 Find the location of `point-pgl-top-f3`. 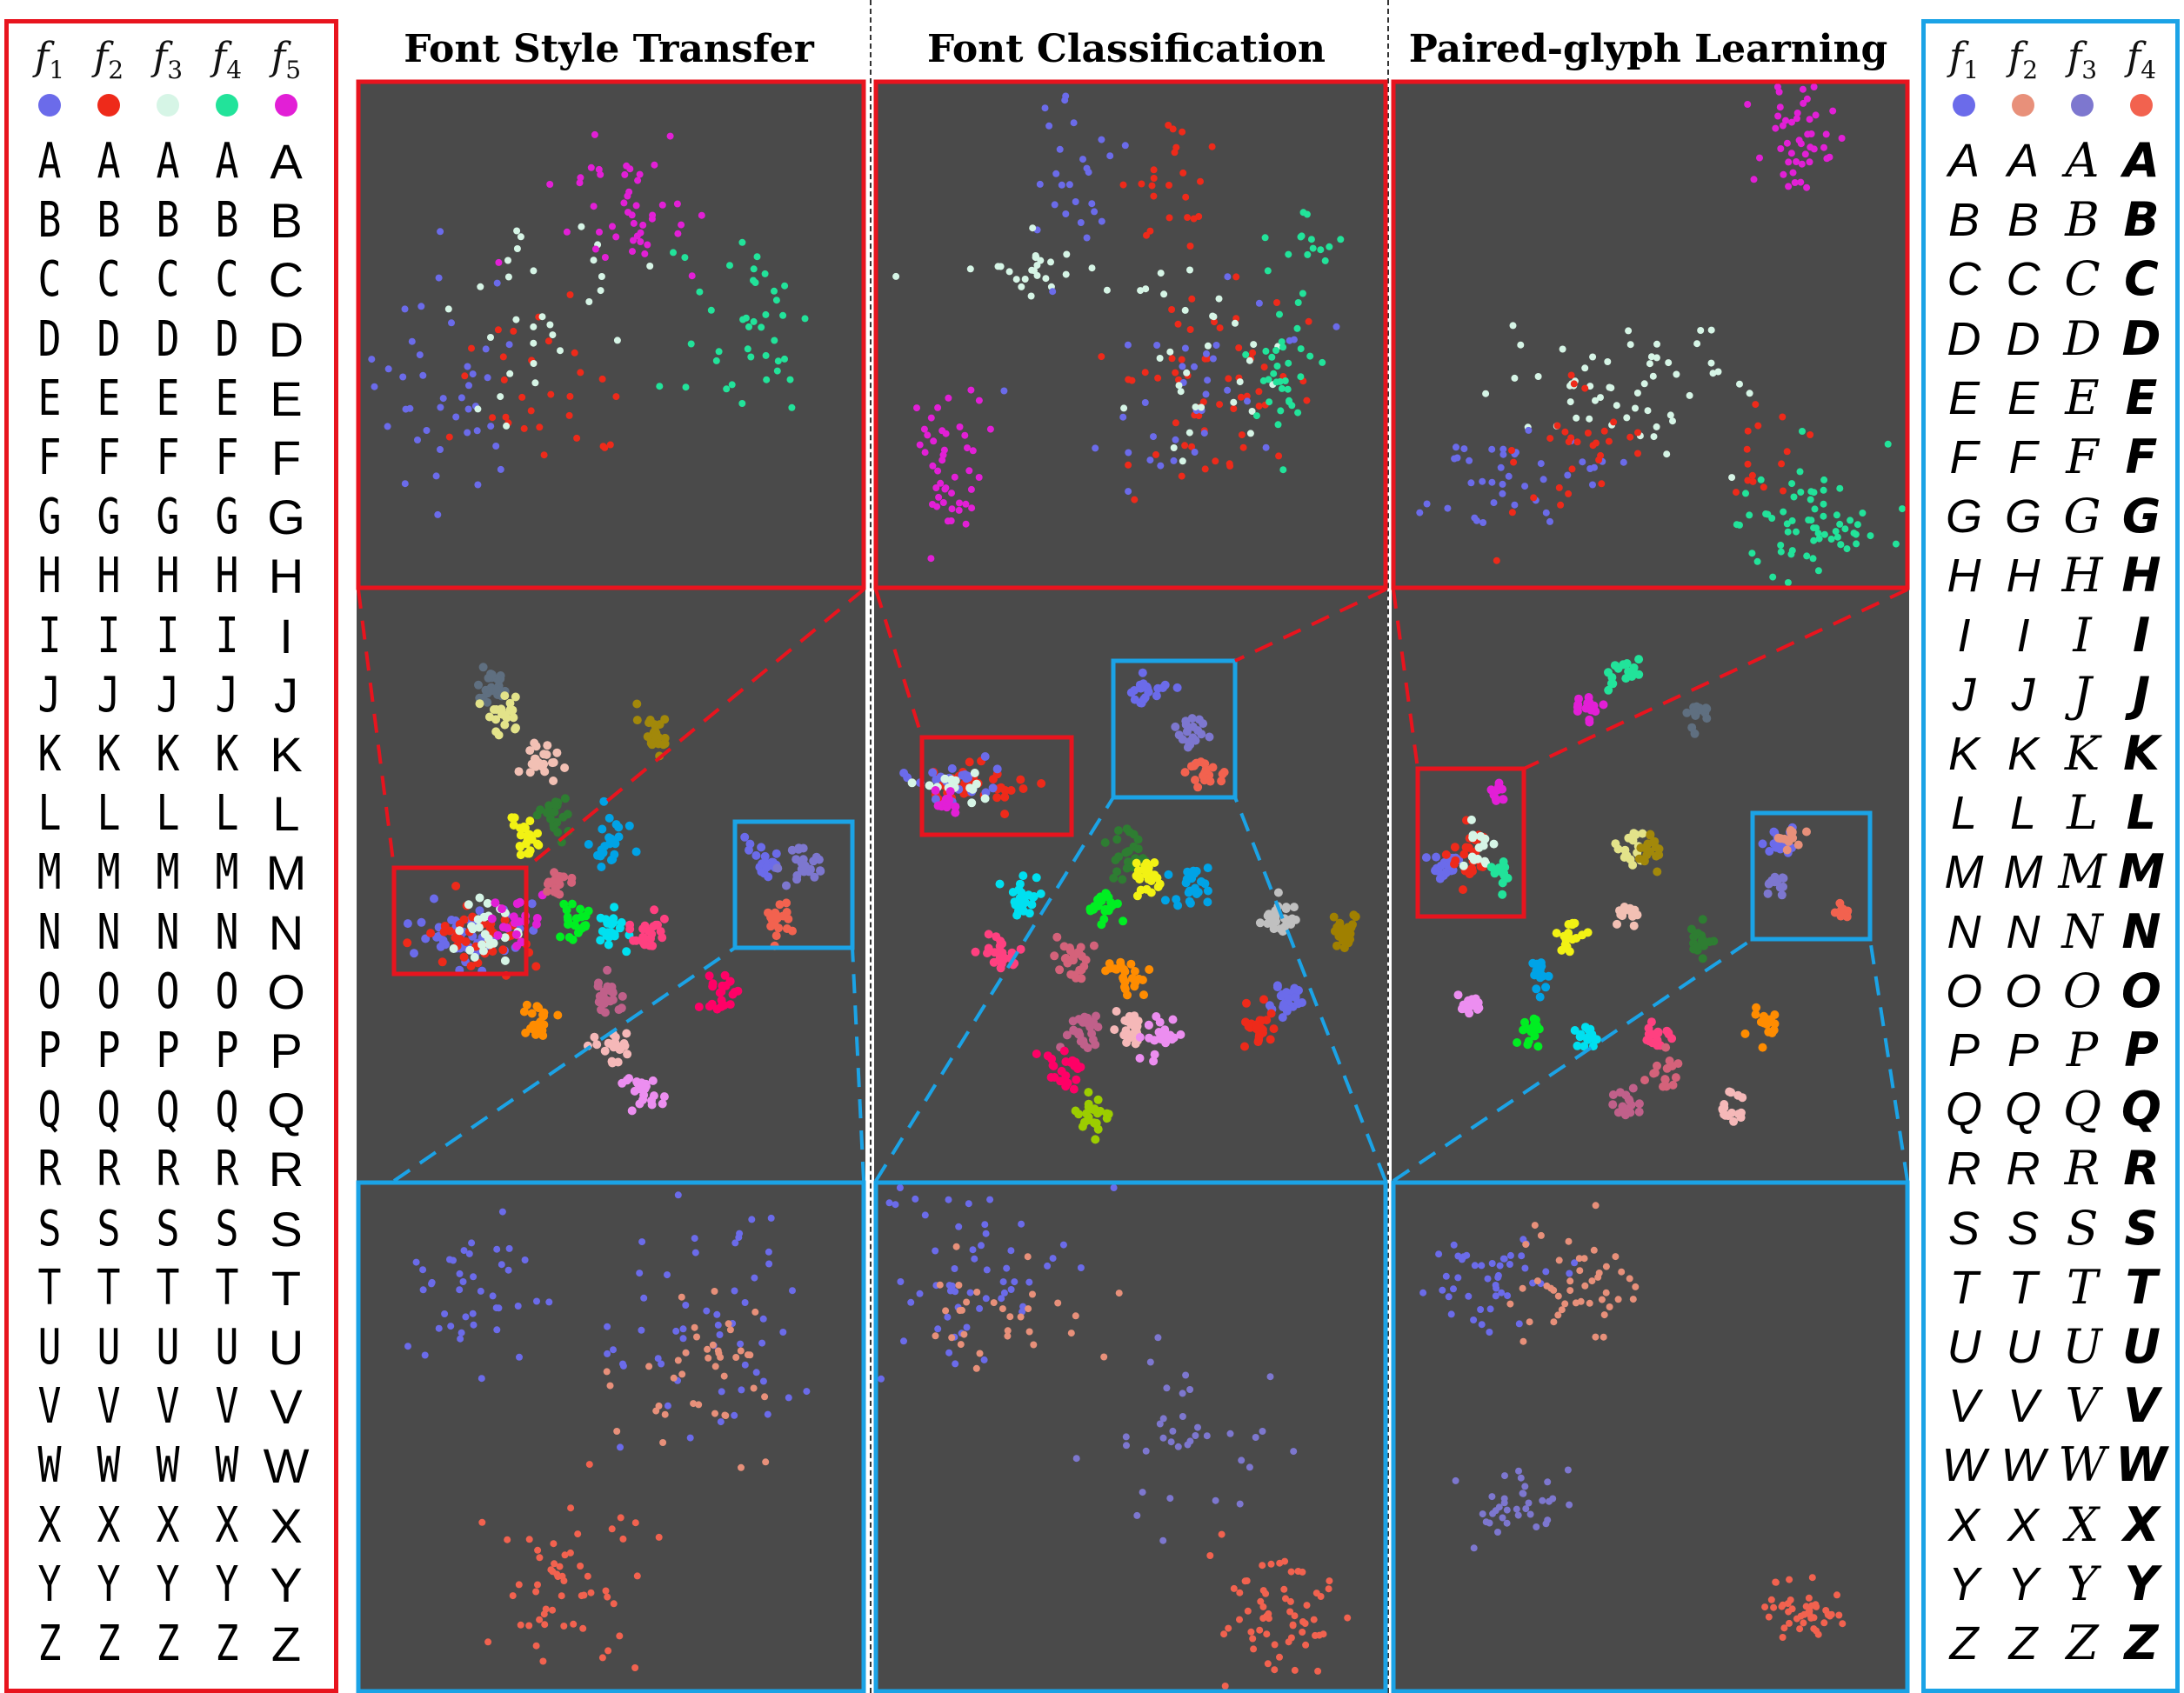

point-pgl-top-f3 is located at coordinates (1711, 363).